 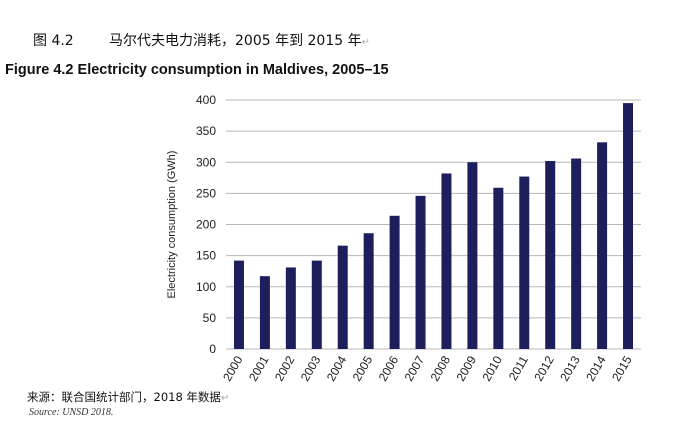 I want to click on bar-2004, so click(x=342, y=297).